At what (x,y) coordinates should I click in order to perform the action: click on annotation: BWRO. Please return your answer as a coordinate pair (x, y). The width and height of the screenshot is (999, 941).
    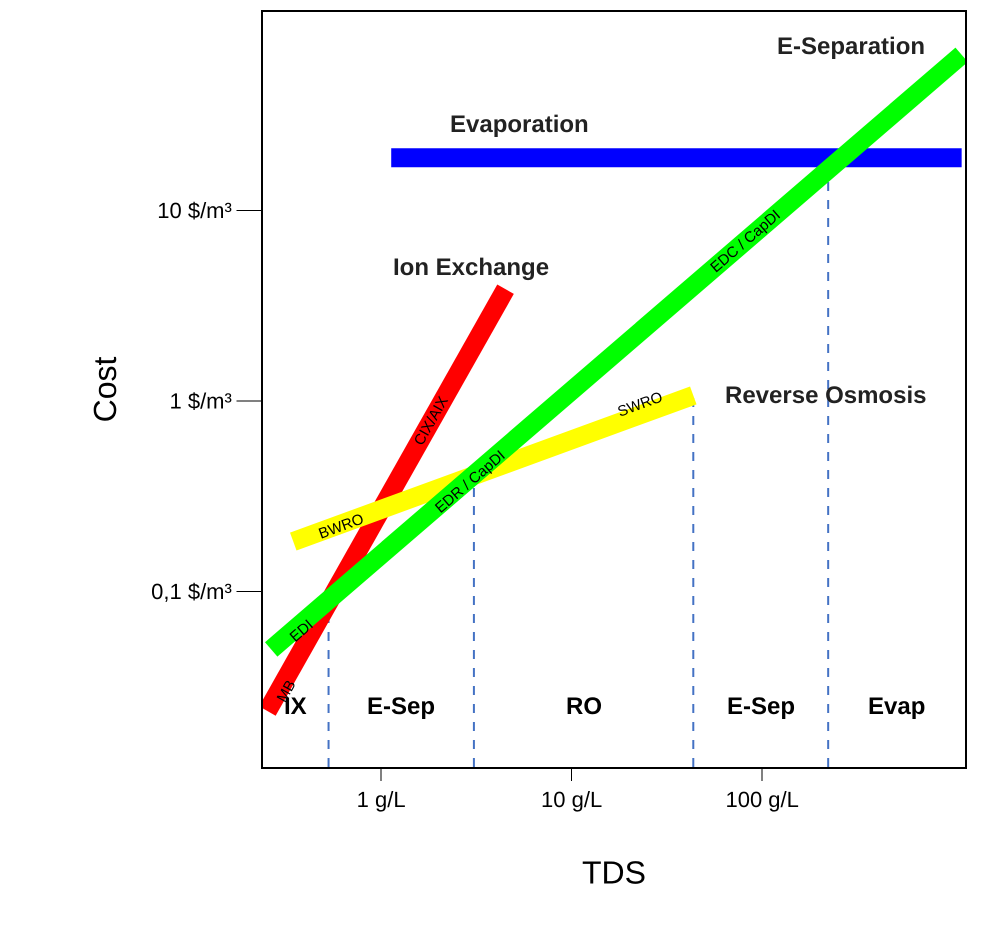
    Looking at the image, I should click on (341, 526).